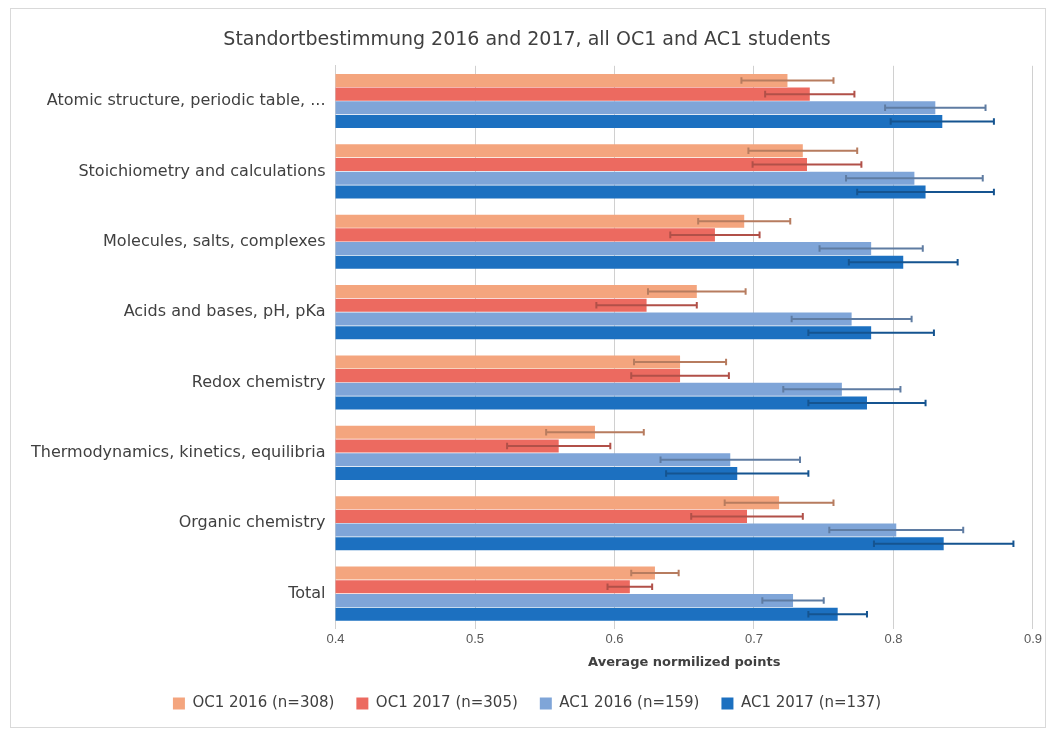 The height and width of the screenshot is (738, 1054). What do you see at coordinates (893, 639) in the screenshot?
I see `x-tick-label: 0.8` at bounding box center [893, 639].